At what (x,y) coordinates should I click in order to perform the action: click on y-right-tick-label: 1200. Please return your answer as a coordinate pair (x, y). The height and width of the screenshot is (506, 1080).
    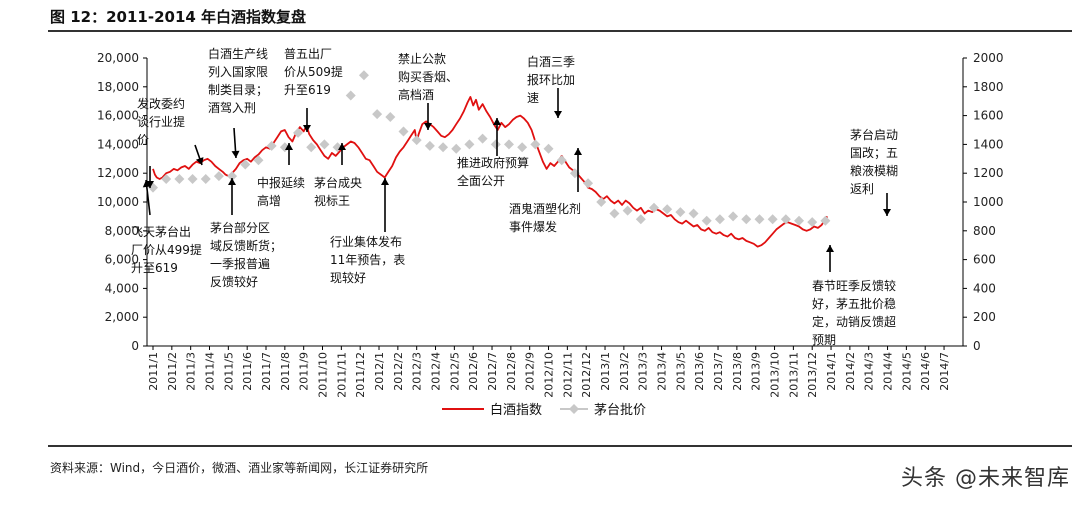
    Looking at the image, I should click on (988, 173).